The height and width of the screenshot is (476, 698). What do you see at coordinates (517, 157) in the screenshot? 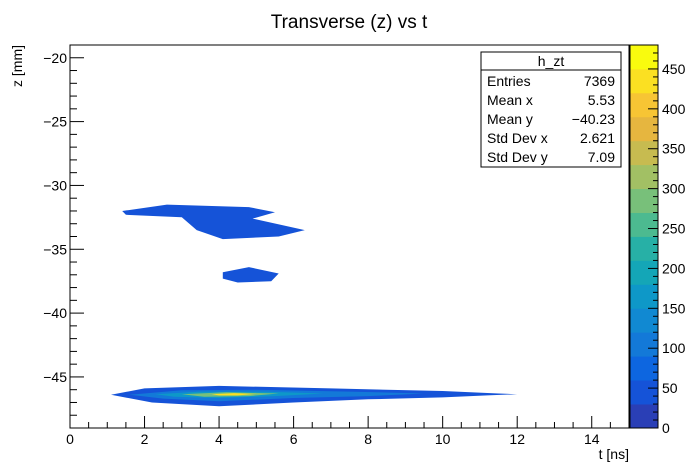
I see `stats-row-label: Std Dev y` at bounding box center [517, 157].